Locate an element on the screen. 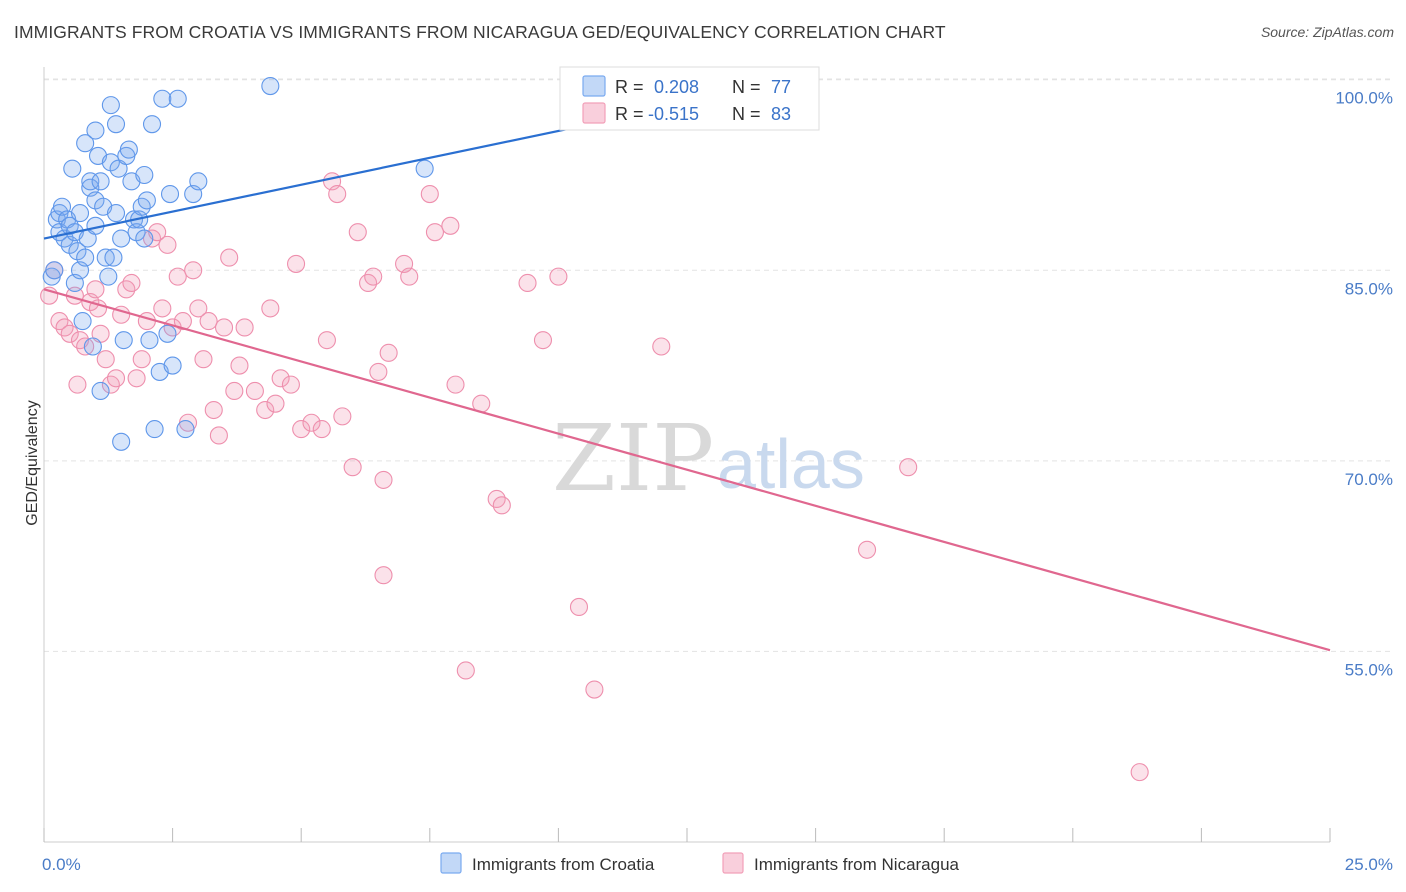 The width and height of the screenshot is (1406, 892). croatia-n-label: N = is located at coordinates (746, 87).